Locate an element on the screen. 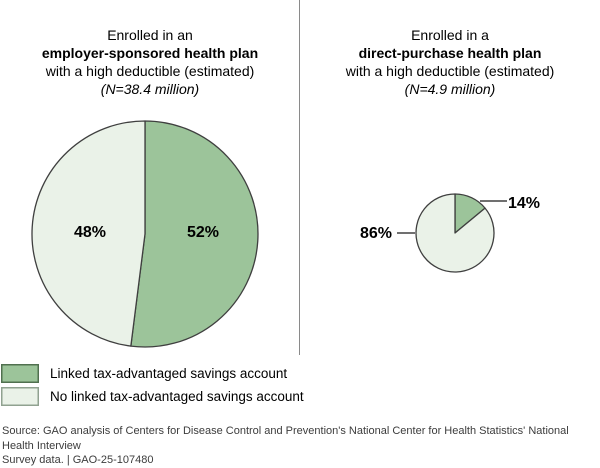 The height and width of the screenshot is (468, 600). left-title-line1: Enrolled in an is located at coordinates (150, 35).